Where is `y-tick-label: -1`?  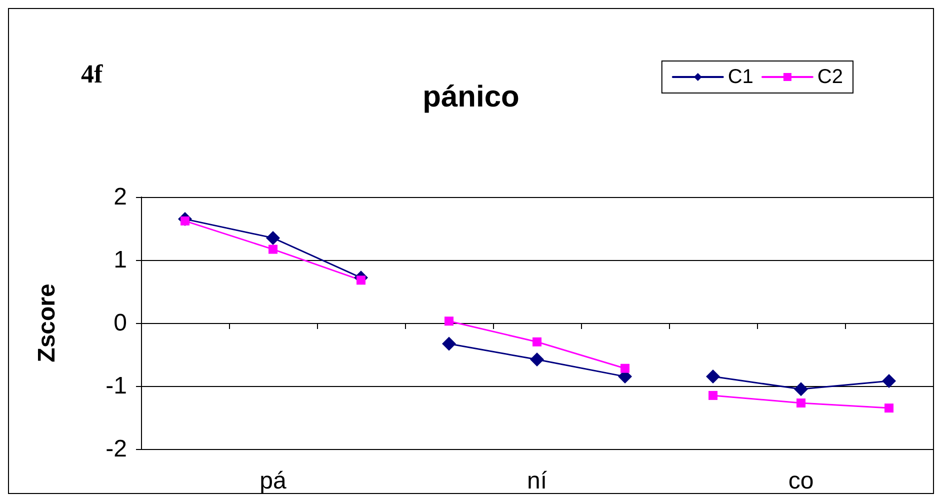 y-tick-label: -1 is located at coordinates (116, 386).